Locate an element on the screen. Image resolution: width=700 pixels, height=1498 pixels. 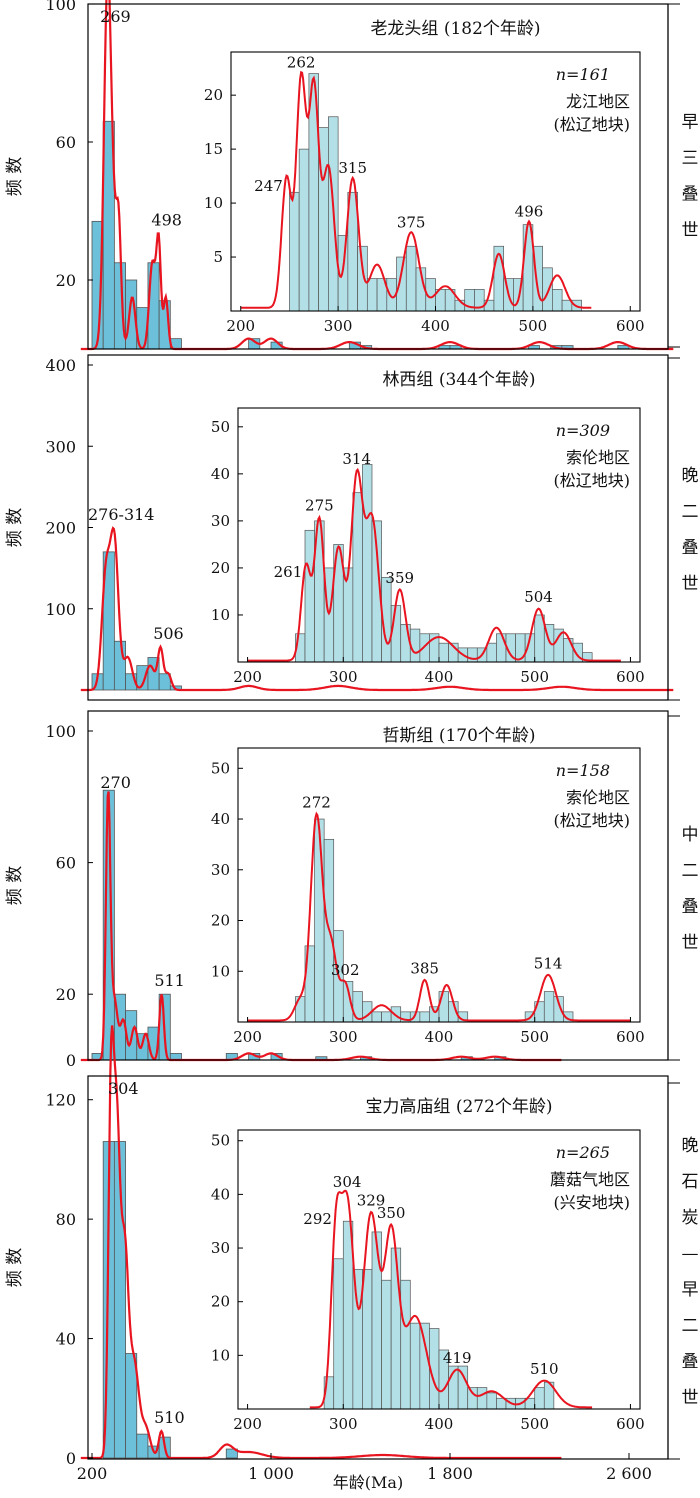
period-bracket: 早三叠世 is located at coordinates (683, 175).